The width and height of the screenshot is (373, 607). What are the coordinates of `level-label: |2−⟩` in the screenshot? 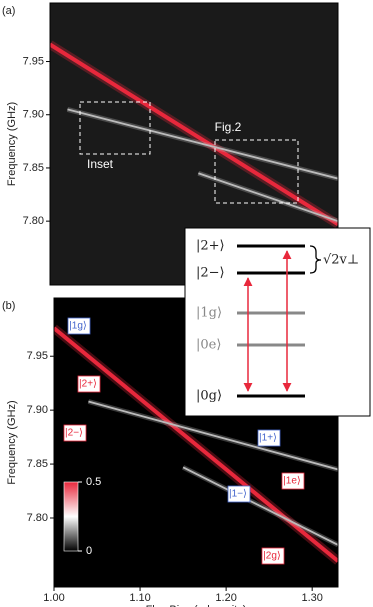 It's located at (210, 273).